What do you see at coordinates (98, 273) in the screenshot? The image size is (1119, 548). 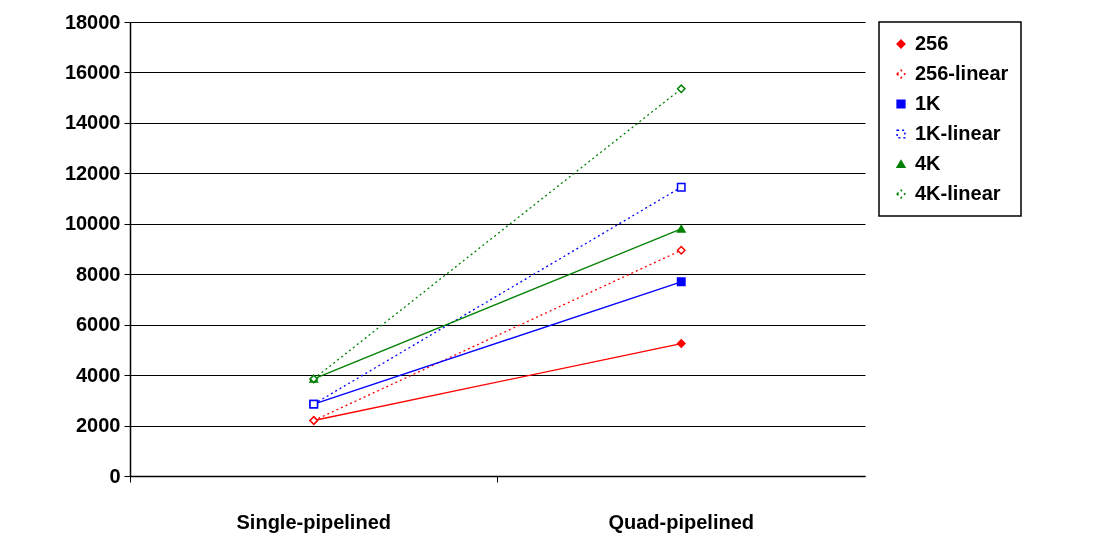 I see `y-tick-label: 8000` at bounding box center [98, 273].